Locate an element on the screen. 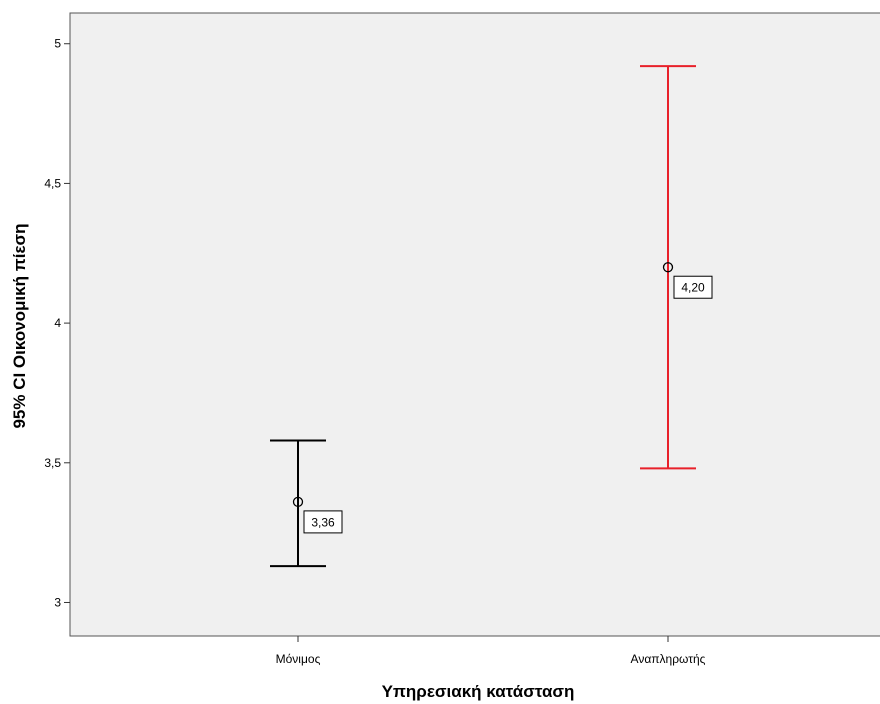 Image resolution: width=880 pixels, height=704 pixels. x-tick-label: Μόνιμος is located at coordinates (298, 659).